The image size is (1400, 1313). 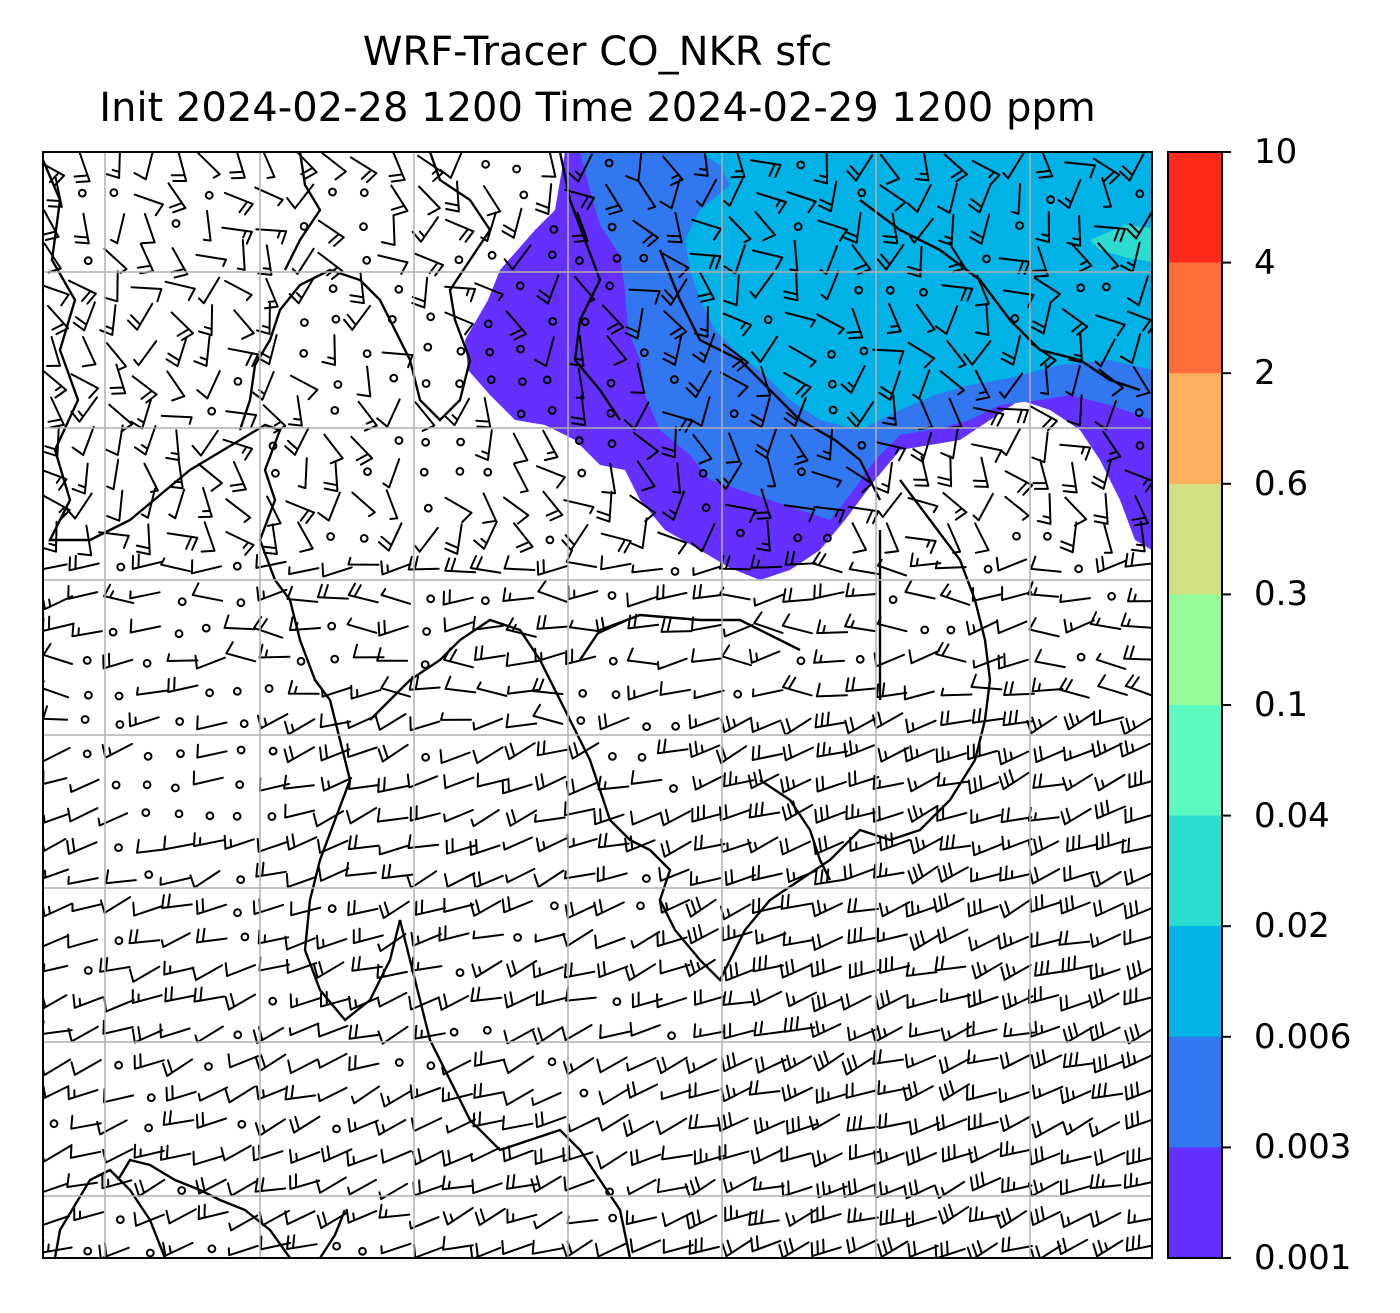 I want to click on colorbar-tick-label: 10, so click(x=1276, y=152).